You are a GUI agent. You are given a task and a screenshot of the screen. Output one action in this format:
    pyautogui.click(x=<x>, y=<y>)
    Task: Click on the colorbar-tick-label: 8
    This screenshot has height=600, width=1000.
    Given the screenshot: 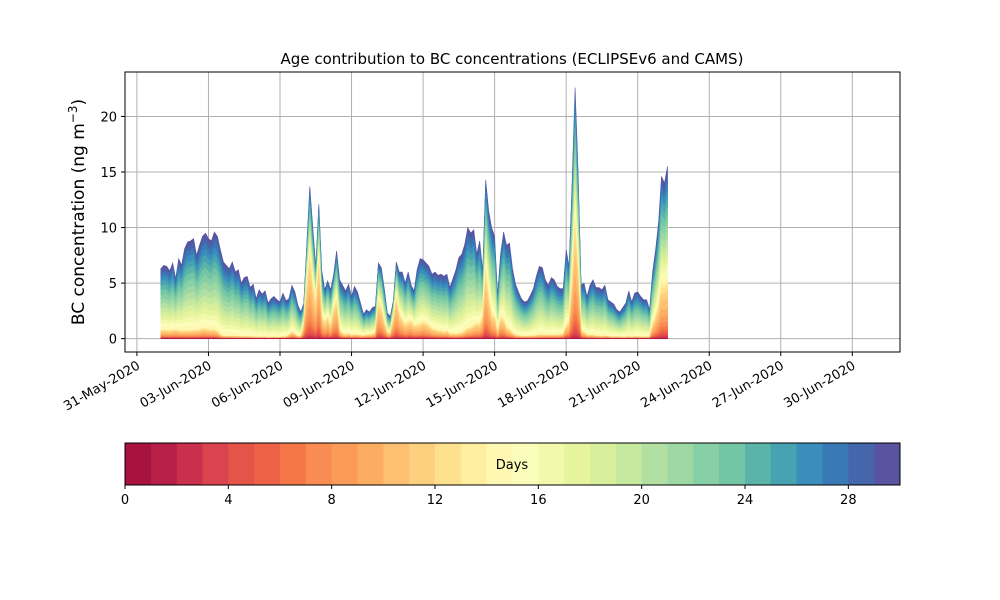 What is the action you would take?
    pyautogui.click(x=332, y=500)
    